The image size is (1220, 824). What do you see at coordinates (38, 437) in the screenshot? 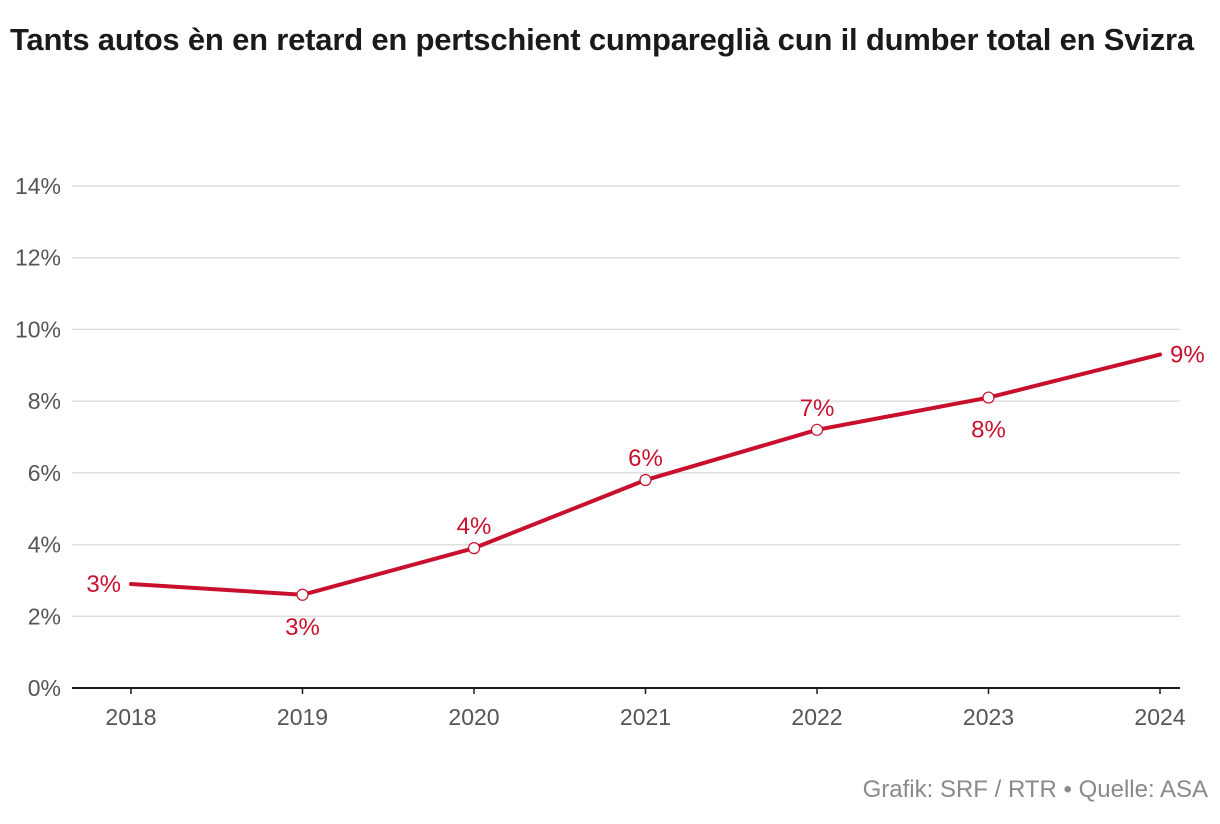
I see `y-axis-ticks: 0% 2% 4% 6% 8% 10% 12% 14%` at bounding box center [38, 437].